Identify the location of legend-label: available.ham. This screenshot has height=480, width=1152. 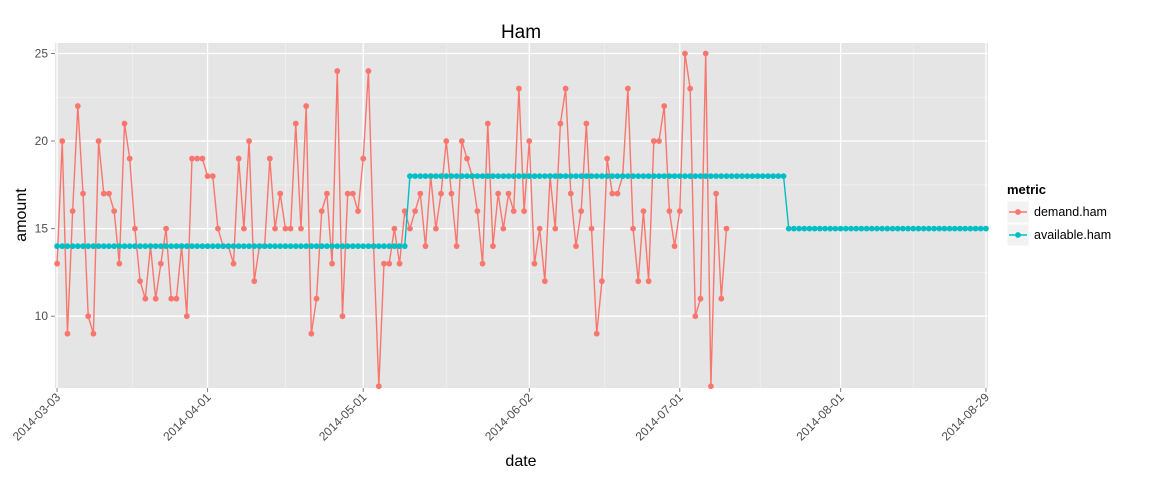
(1072, 235).